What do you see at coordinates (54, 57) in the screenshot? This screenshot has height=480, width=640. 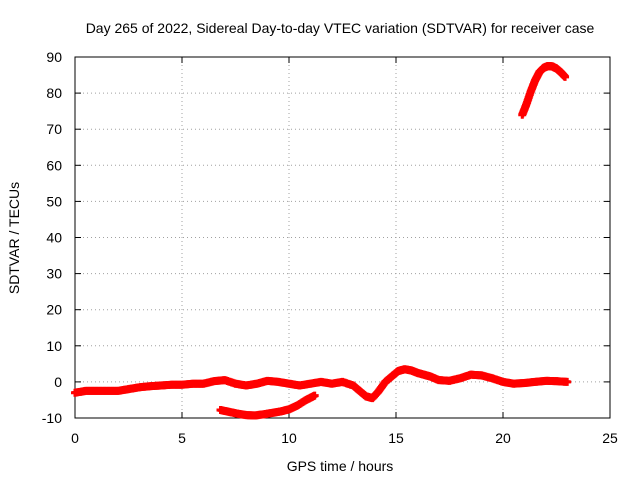 I see `y-tick-label: 90` at bounding box center [54, 57].